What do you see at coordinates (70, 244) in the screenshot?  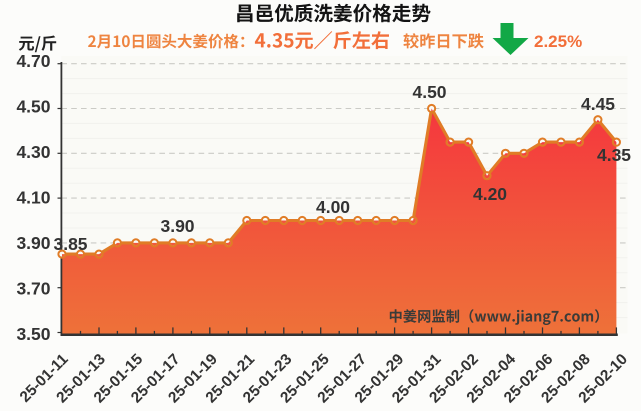 I see `svg-text: 3.85` at bounding box center [70, 244].